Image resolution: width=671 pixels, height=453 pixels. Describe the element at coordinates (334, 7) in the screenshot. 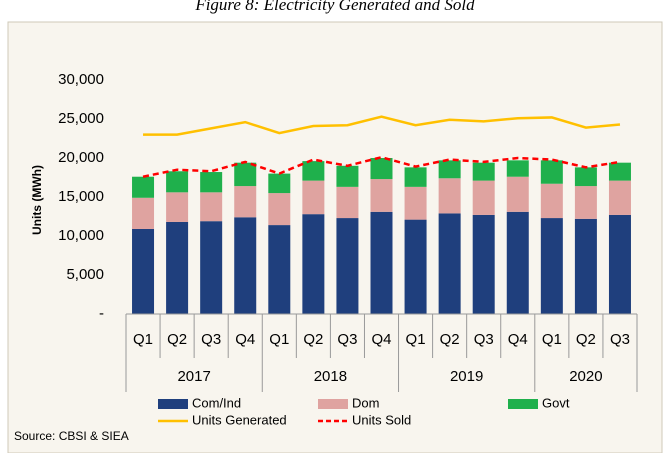

I see `chart-title: Figure 8: Electricity Generated and Sold` at that location.